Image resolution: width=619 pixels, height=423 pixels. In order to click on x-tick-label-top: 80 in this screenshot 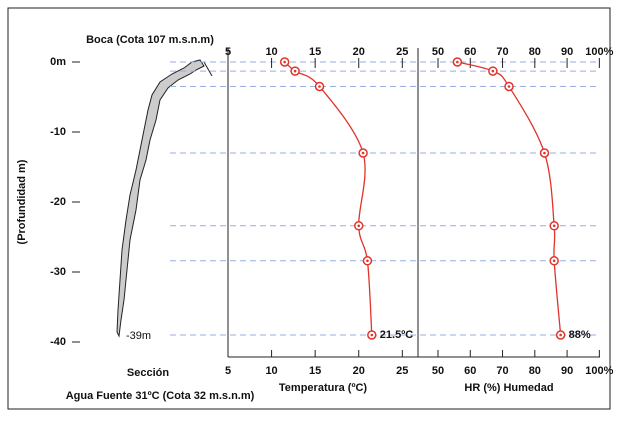, I will do `click(535, 52)`.